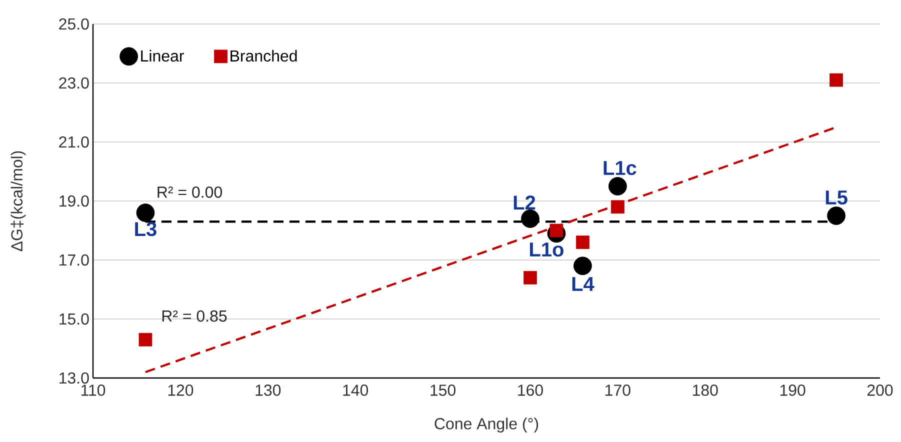  What do you see at coordinates (194, 316) in the screenshot?
I see `annotation: R² = 0.85` at bounding box center [194, 316].